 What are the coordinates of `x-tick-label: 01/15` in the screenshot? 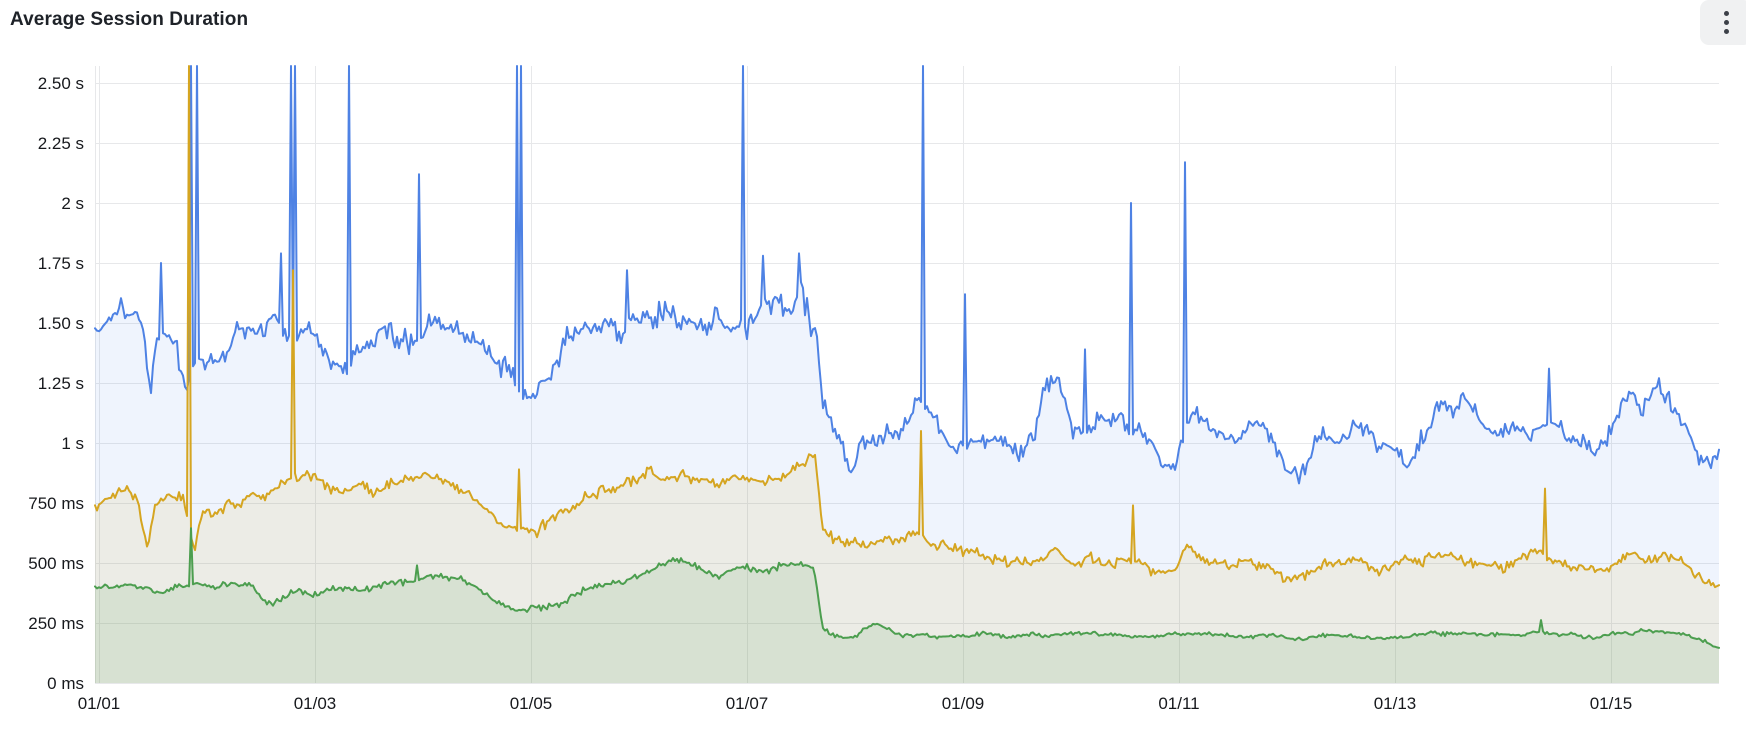 It's located at (1611, 703).